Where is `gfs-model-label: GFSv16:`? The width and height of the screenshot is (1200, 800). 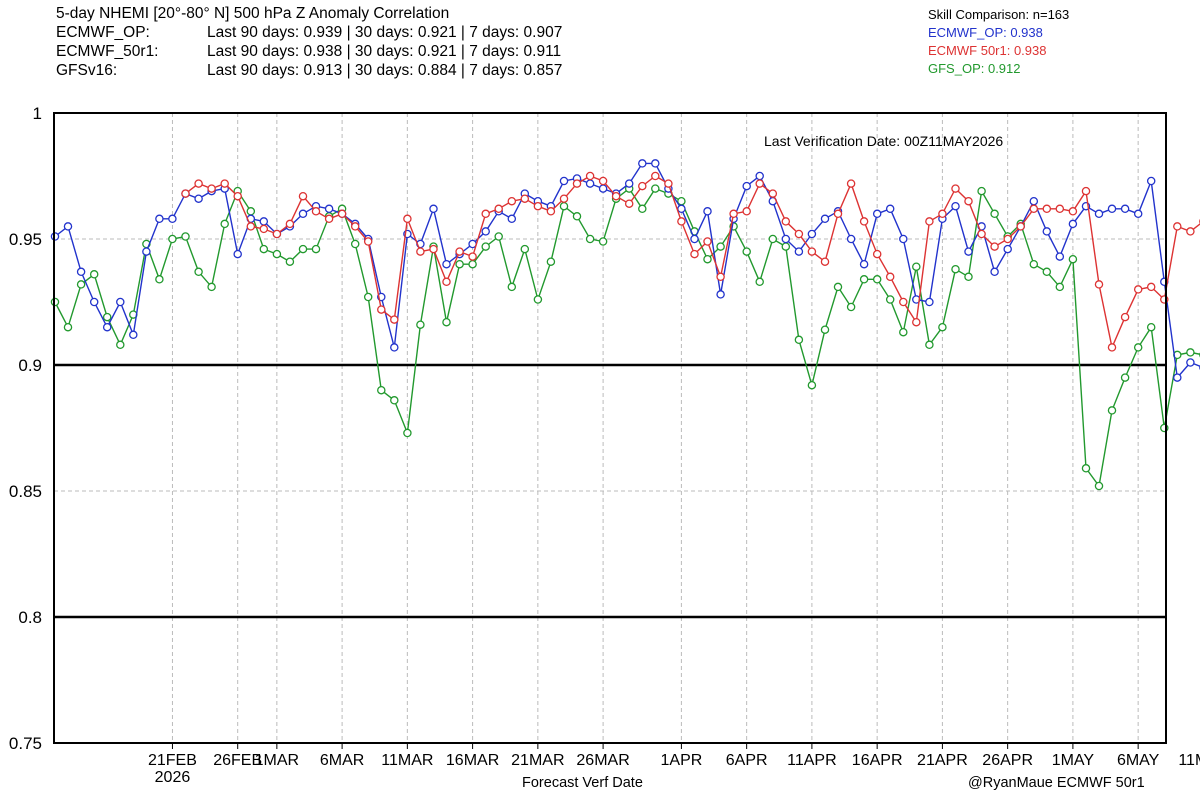 gfs-model-label: GFSv16: is located at coordinates (87, 70).